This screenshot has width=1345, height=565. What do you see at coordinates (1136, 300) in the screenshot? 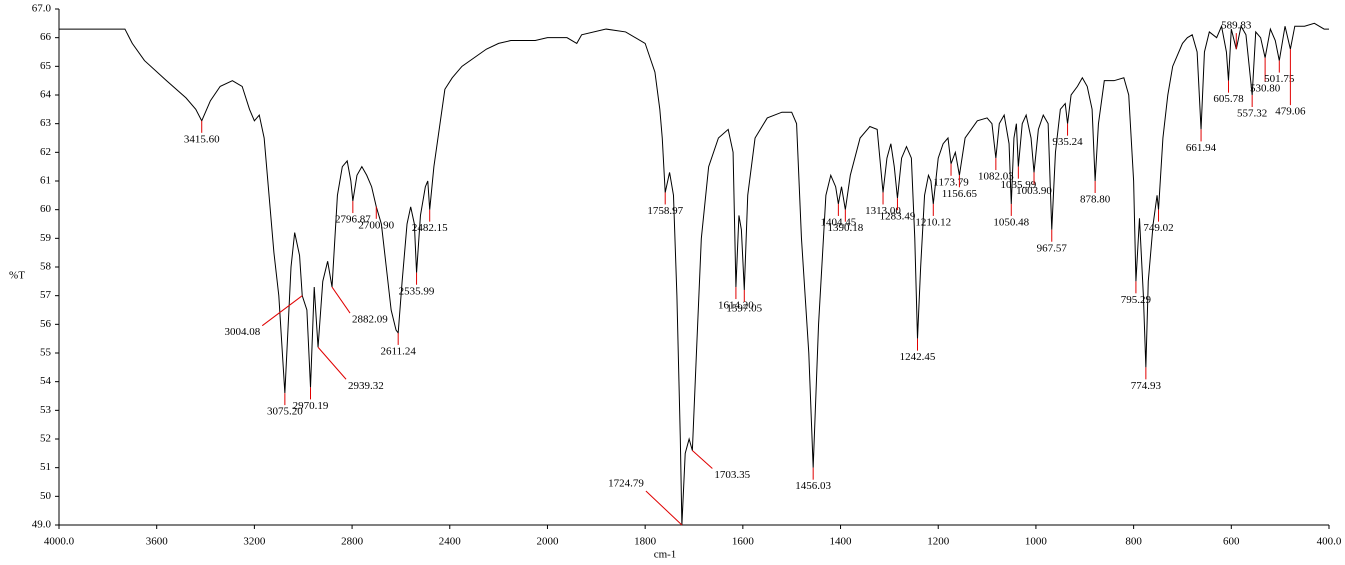
I see `peak-label: 795.29` at bounding box center [1136, 300].